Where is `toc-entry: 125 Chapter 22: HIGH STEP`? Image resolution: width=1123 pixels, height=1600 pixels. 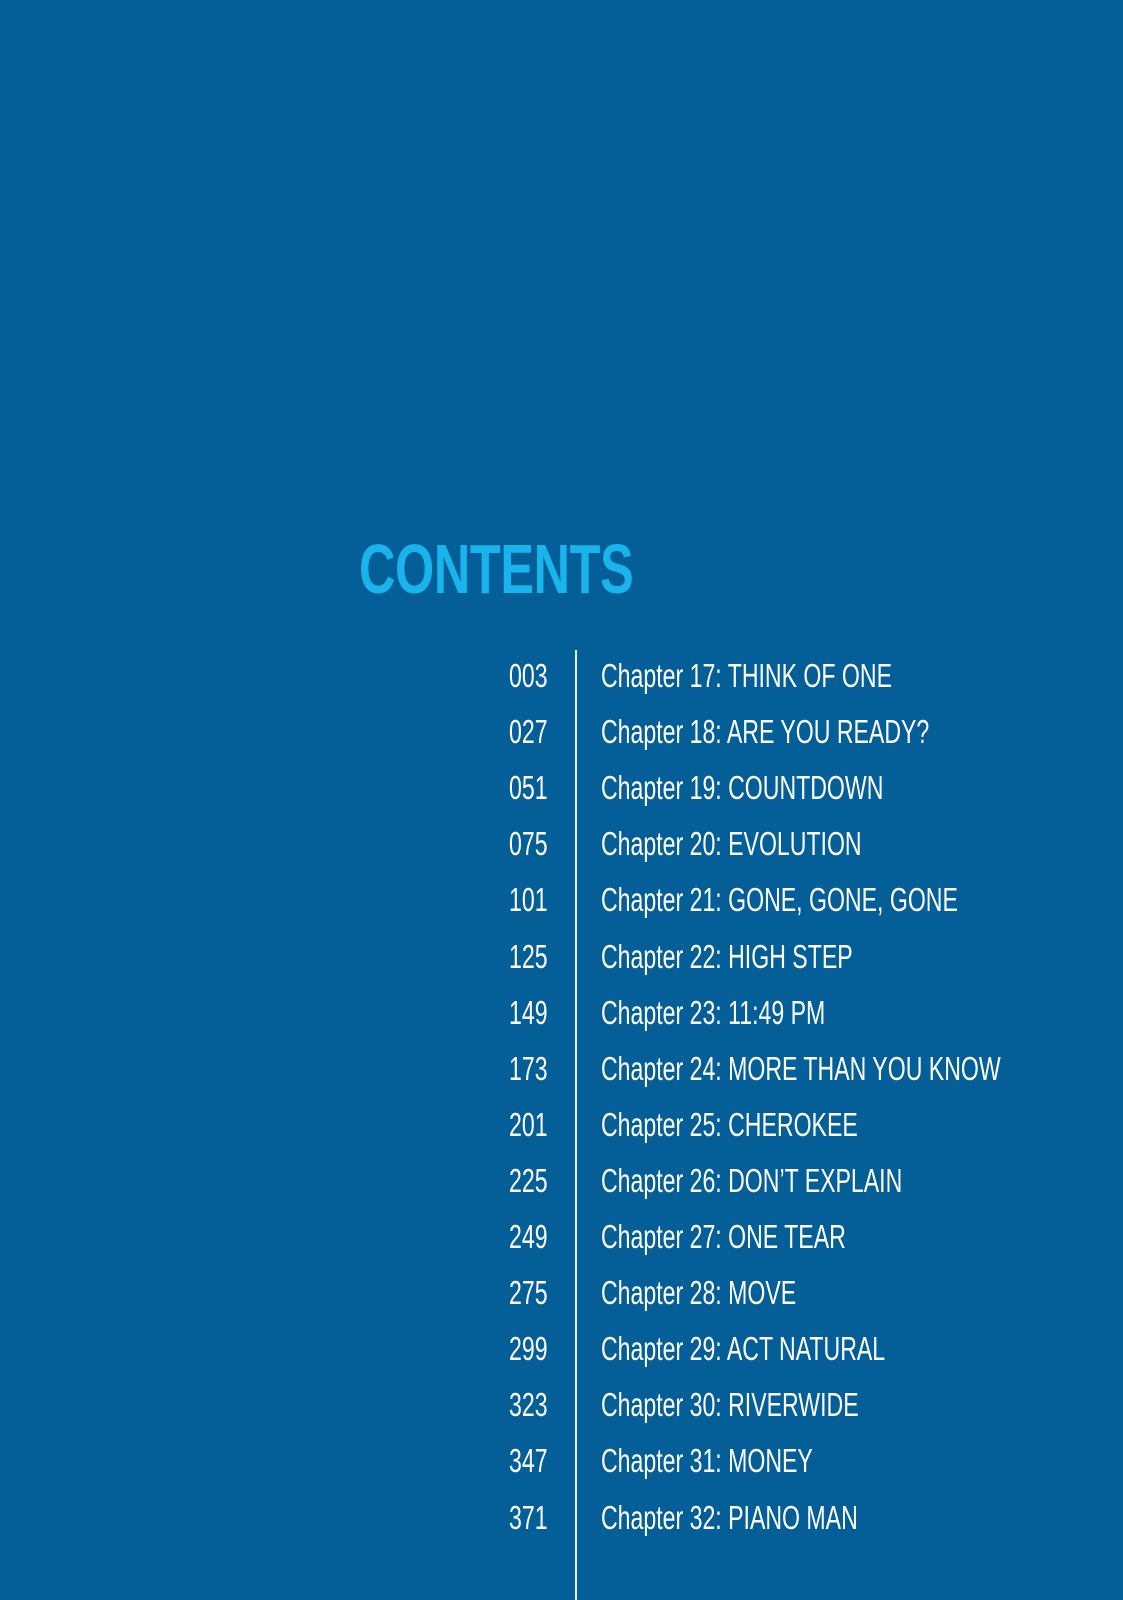
toc-entry: 125 Chapter 22: HIGH STEP is located at coordinates (561, 957).